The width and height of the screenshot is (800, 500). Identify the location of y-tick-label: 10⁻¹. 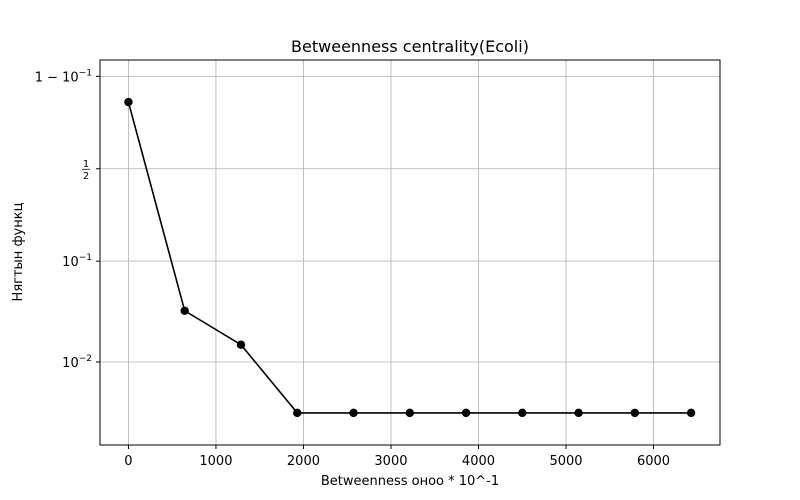
(77, 261).